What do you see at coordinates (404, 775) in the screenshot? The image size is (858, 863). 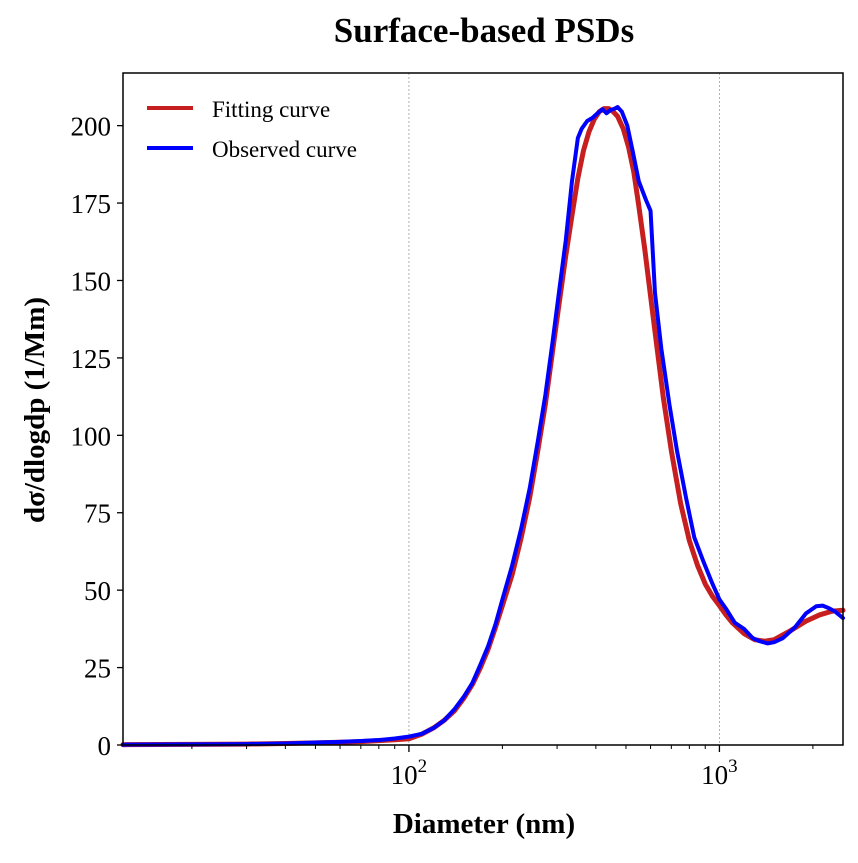 I see `x-tick-label-base-0: 10` at bounding box center [404, 775].